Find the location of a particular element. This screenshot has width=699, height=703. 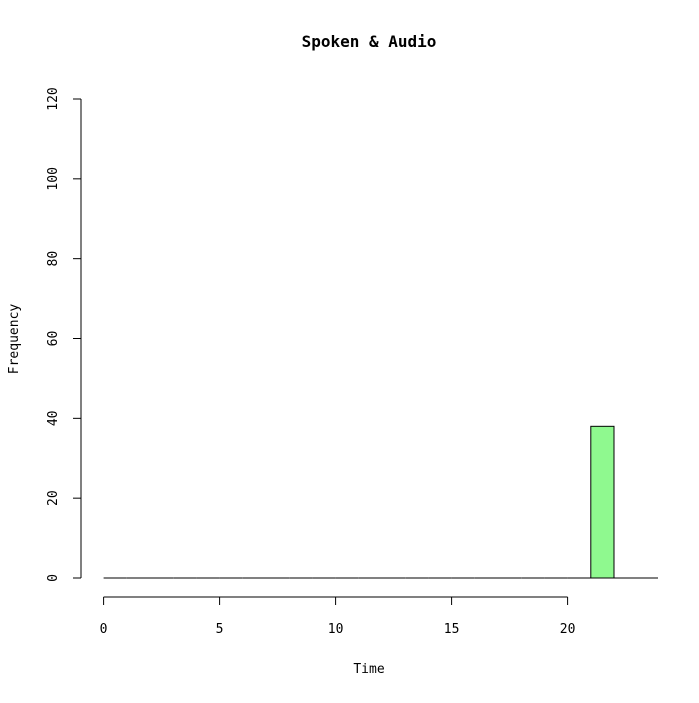

y-tick-label: 80 is located at coordinates (53, 259).